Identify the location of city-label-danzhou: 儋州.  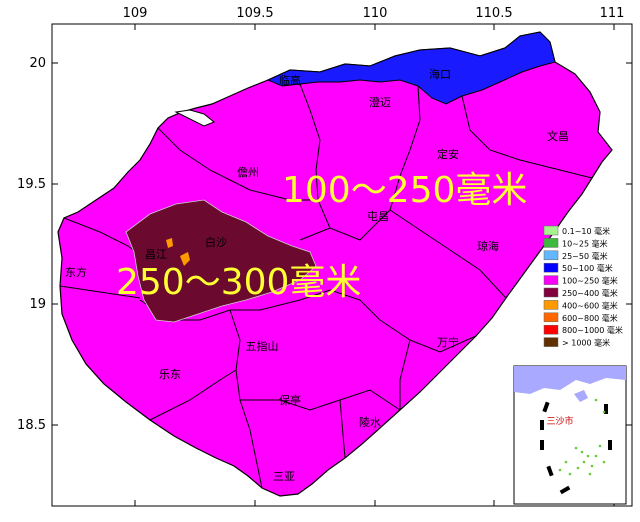
(248, 172).